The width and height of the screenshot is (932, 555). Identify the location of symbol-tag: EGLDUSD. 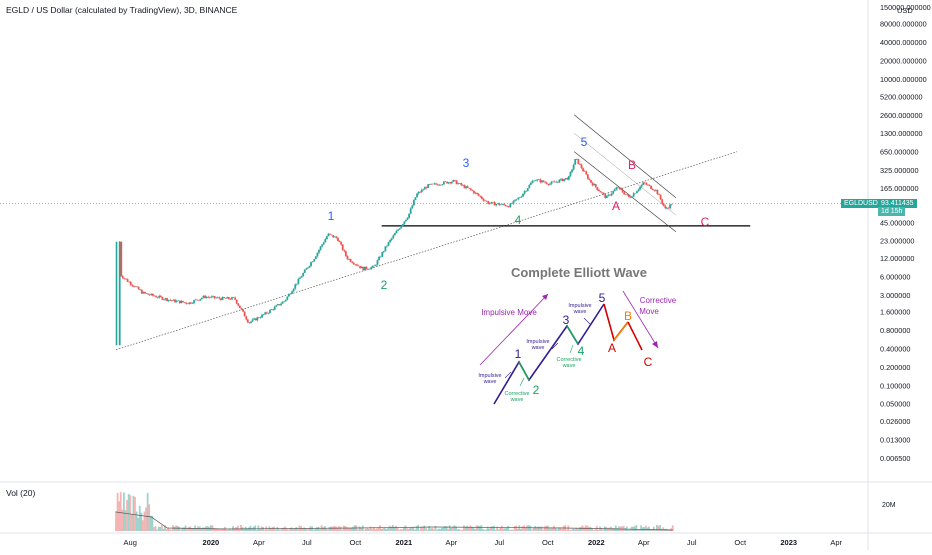
(861, 203).